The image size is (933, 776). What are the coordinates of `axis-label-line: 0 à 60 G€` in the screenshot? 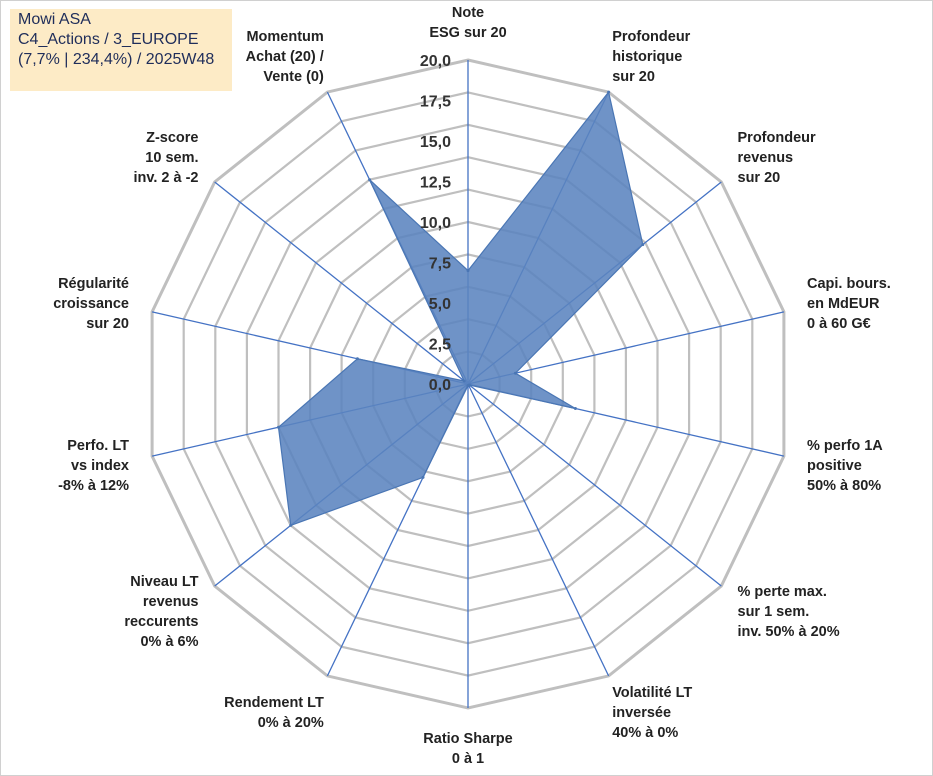 It's located at (839, 324).